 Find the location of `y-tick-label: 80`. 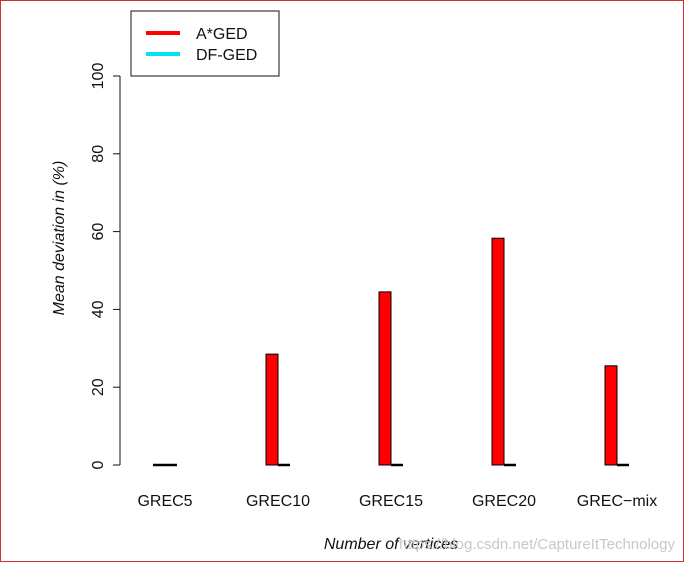

y-tick-label: 80 is located at coordinates (98, 154).